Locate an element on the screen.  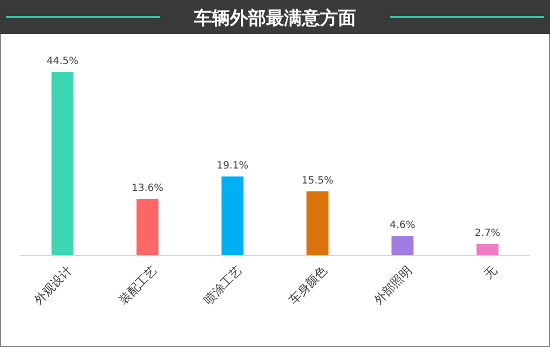
x-tick-label: 喷涂工艺 is located at coordinates (223, 285).